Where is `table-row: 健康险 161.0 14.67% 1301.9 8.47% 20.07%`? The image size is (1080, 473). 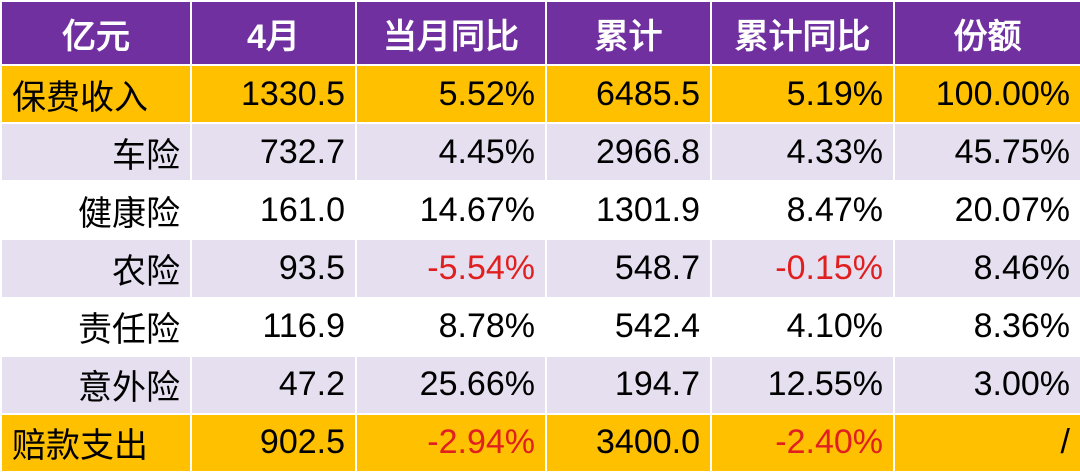 table-row: 健康险 161.0 14.67% 1301.9 8.47% 20.07% is located at coordinates (540, 210).